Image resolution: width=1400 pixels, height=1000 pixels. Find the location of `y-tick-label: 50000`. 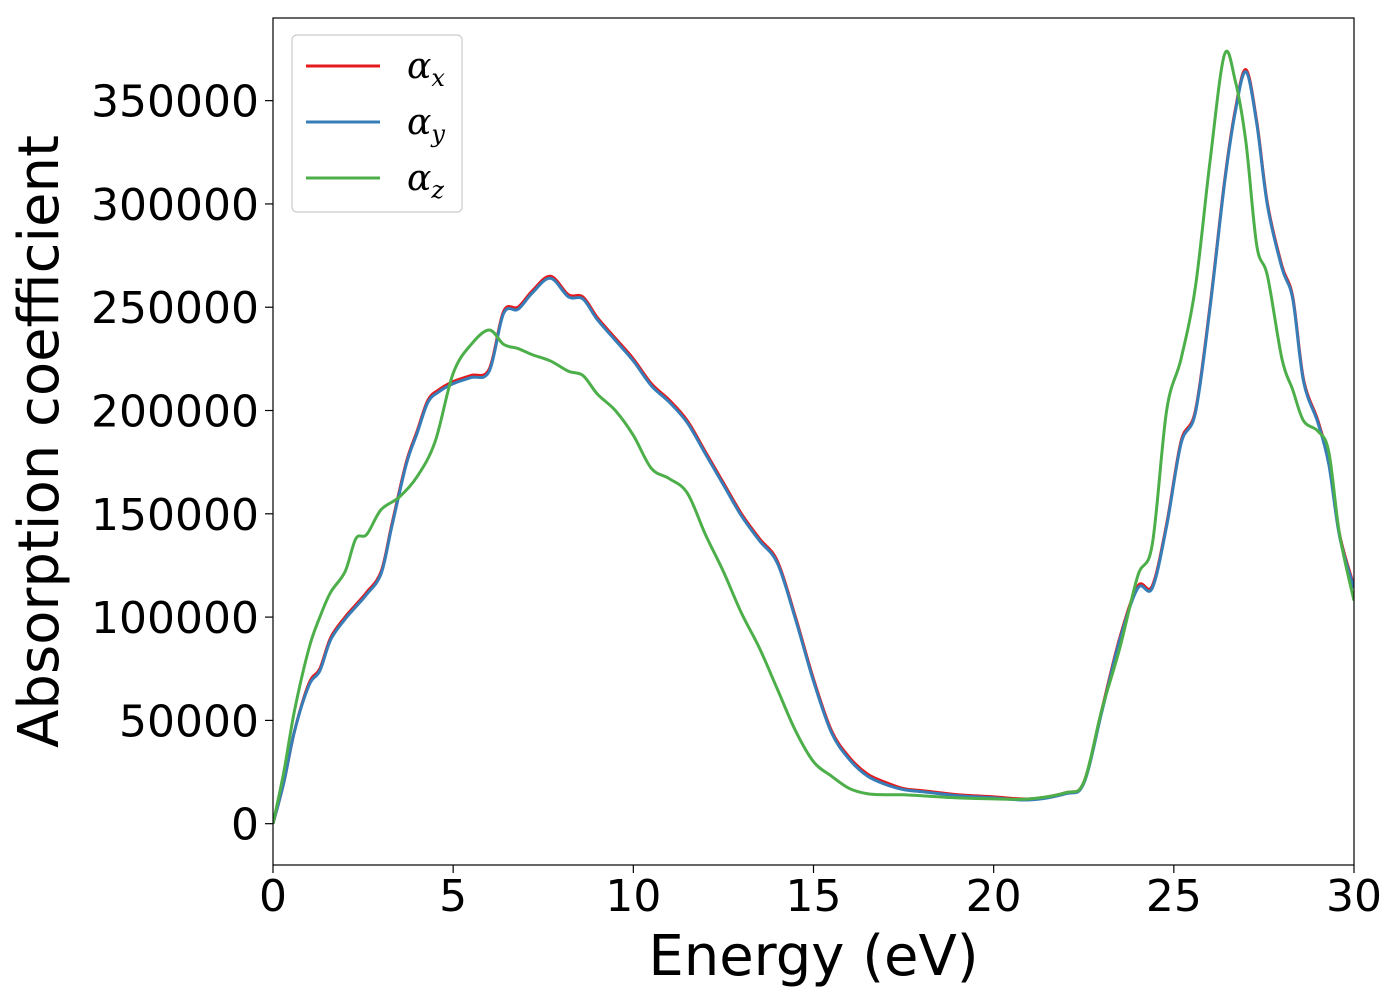

y-tick-label: 50000 is located at coordinates (189, 721).